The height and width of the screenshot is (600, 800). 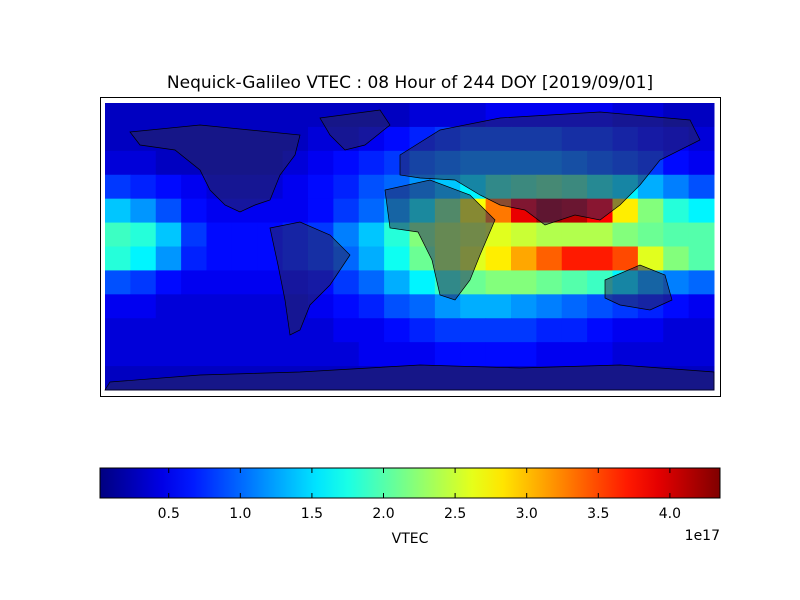 What do you see at coordinates (670, 514) in the screenshot?
I see `colorbar-tick-label: 4.0` at bounding box center [670, 514].